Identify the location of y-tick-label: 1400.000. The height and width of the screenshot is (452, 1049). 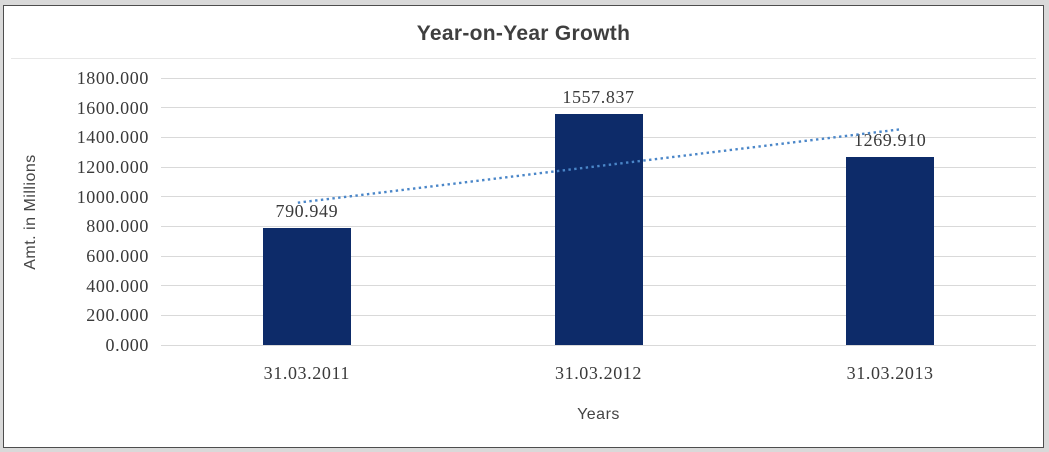
(112, 137).